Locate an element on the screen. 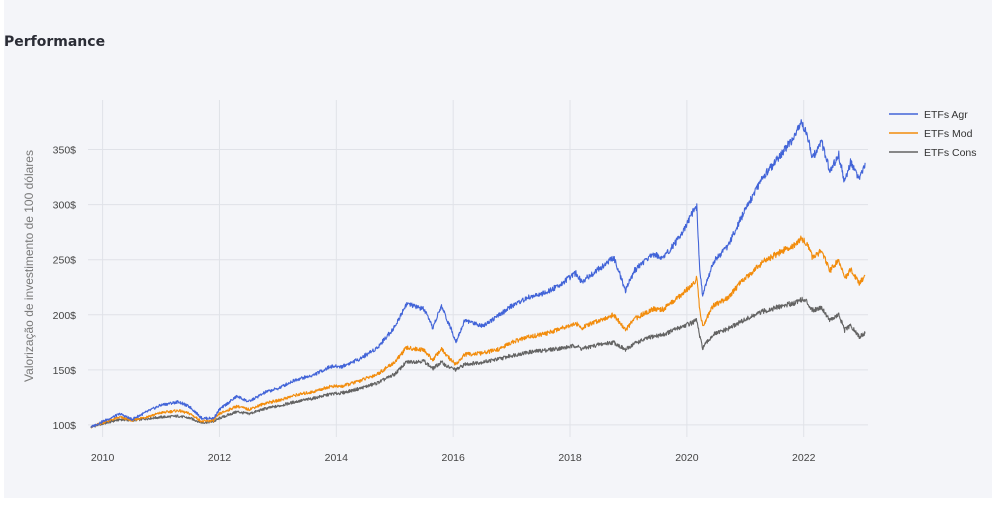  y-tick-label: 350$ is located at coordinates (65, 151).